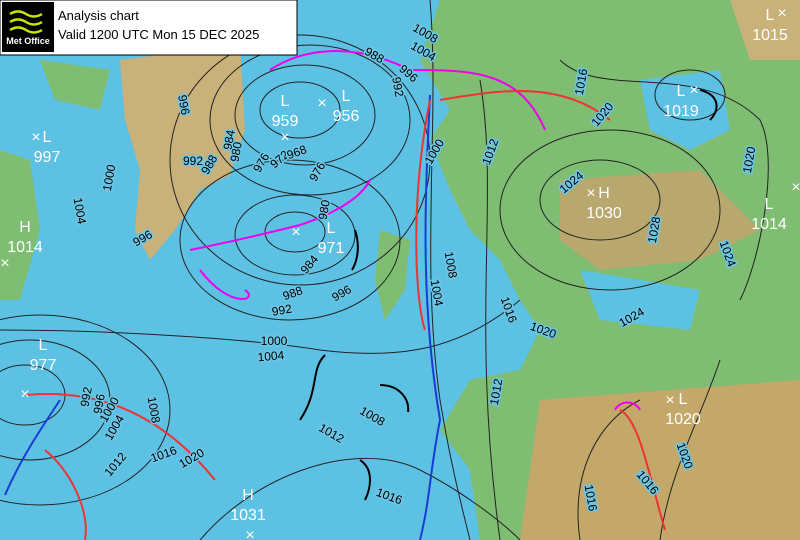 This screenshot has width=800, height=540. What do you see at coordinates (331, 248) in the screenshot?
I see `center-pressure: 971` at bounding box center [331, 248].